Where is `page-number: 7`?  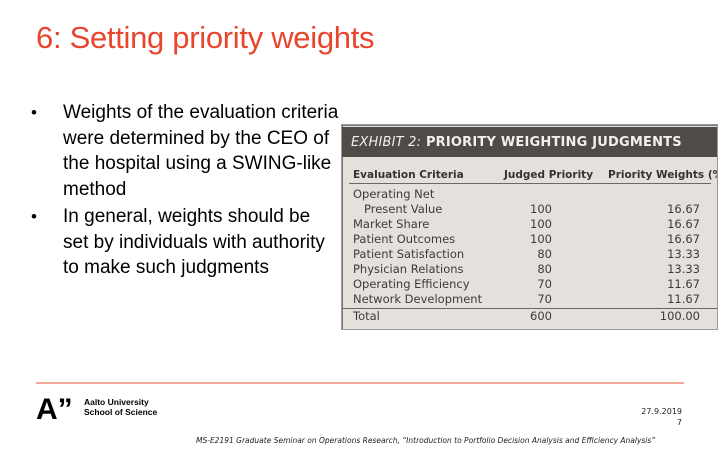 page-number: 7 is located at coordinates (679, 422).